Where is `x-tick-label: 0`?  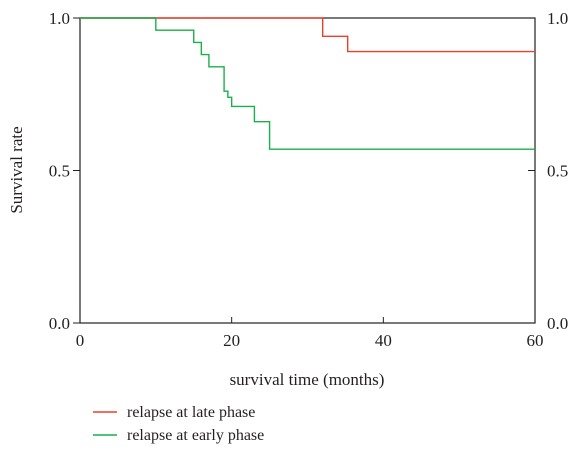
x-tick-label: 0 is located at coordinates (80, 340).